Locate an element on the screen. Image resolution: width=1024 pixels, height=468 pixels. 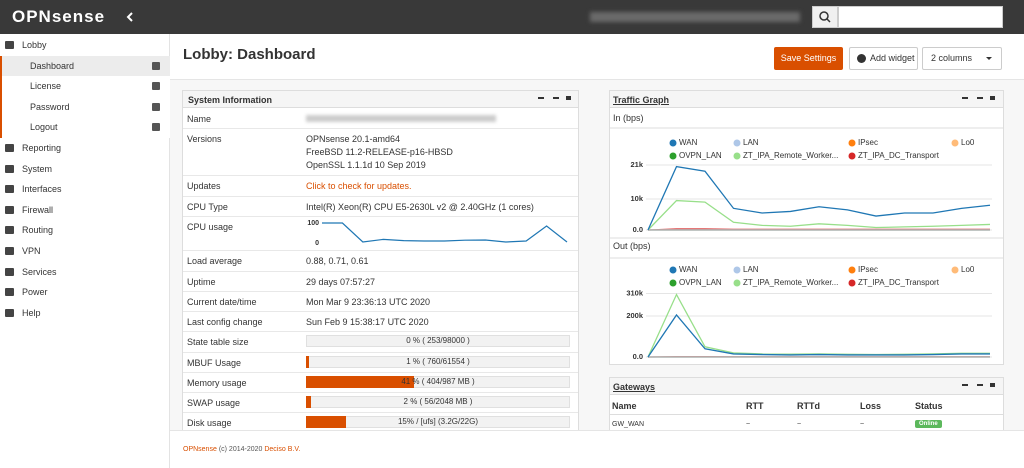
progress-label: 41 % ( 404/987 MB ) is located at coordinates (438, 381).